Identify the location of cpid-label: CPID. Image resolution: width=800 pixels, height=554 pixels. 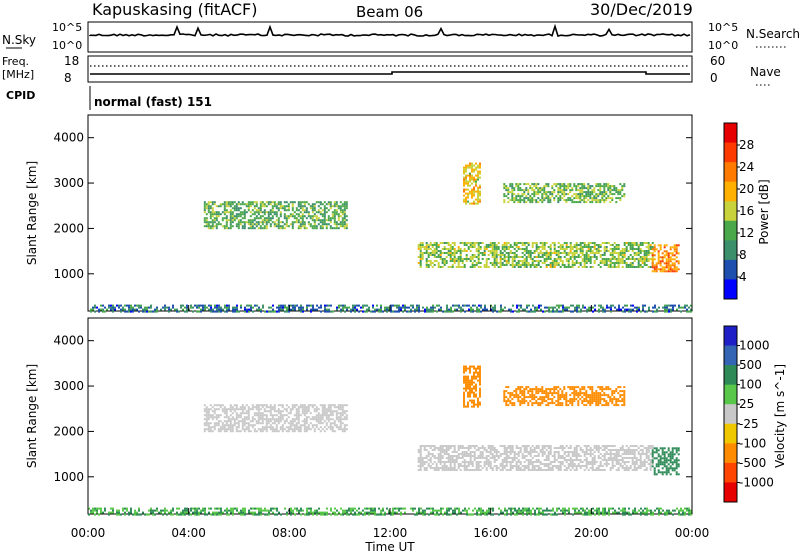
(20, 95).